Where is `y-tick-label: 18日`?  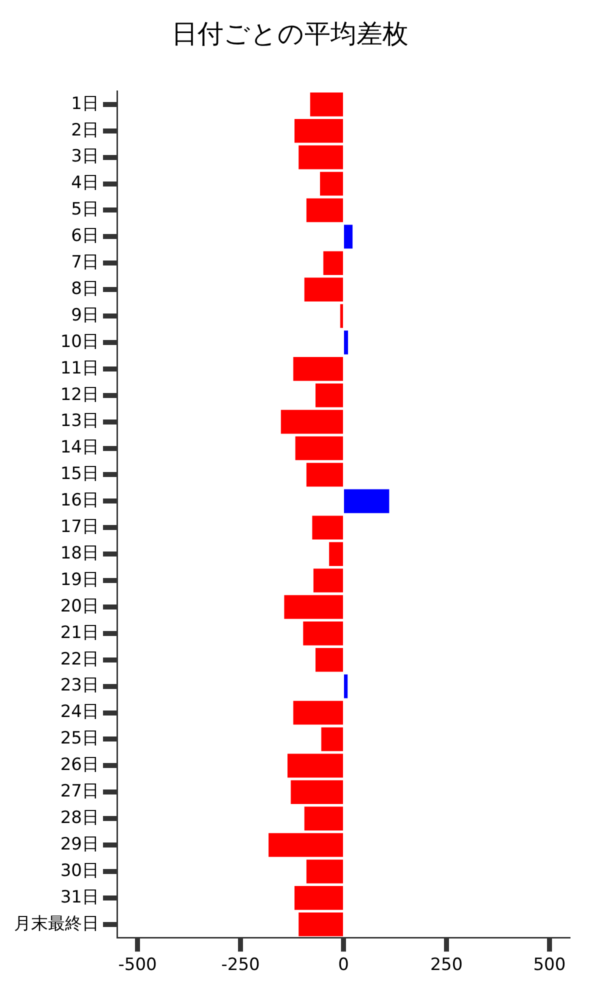 y-tick-label: 18日 is located at coordinates (79, 553).